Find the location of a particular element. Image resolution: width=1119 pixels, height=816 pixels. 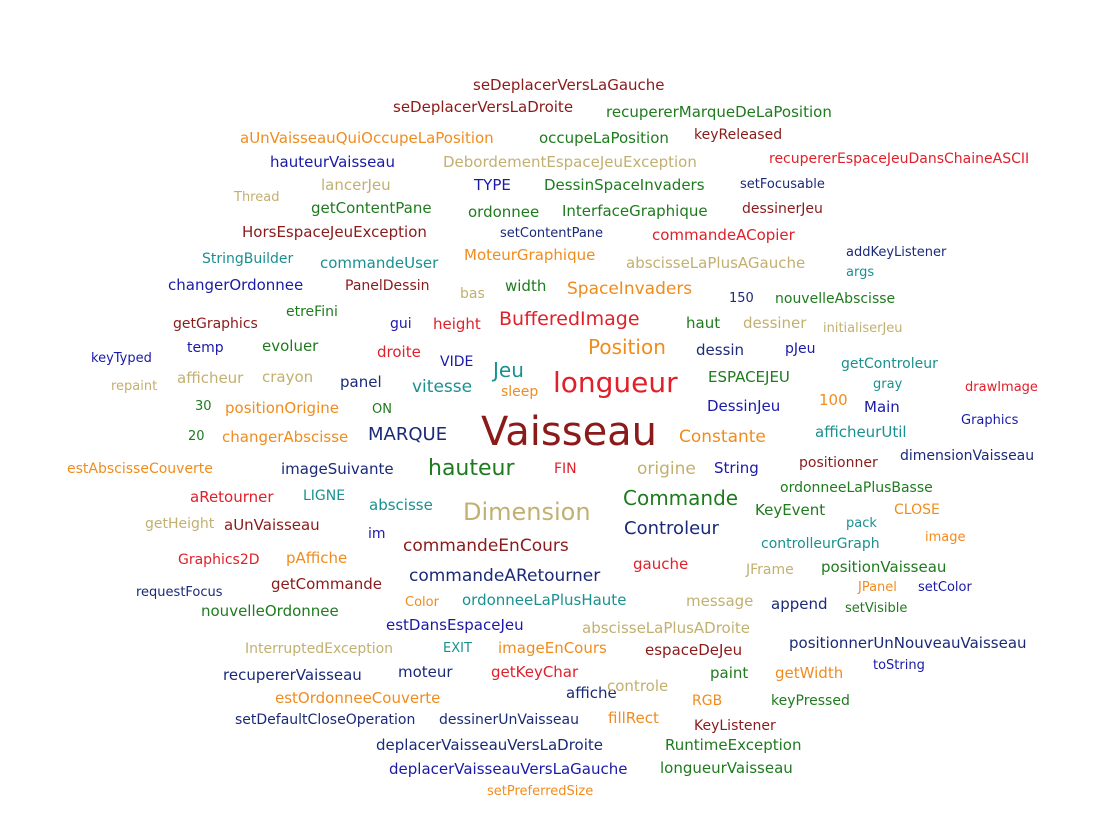

cloud-word-lancerjeu: lancerJeu is located at coordinates (356, 185).